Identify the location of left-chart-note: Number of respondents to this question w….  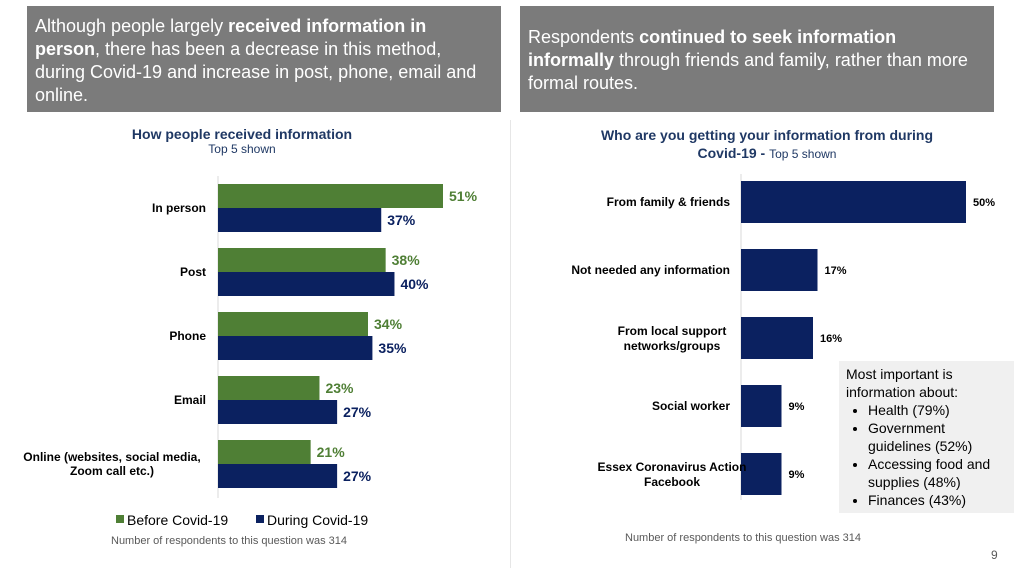
(229, 541).